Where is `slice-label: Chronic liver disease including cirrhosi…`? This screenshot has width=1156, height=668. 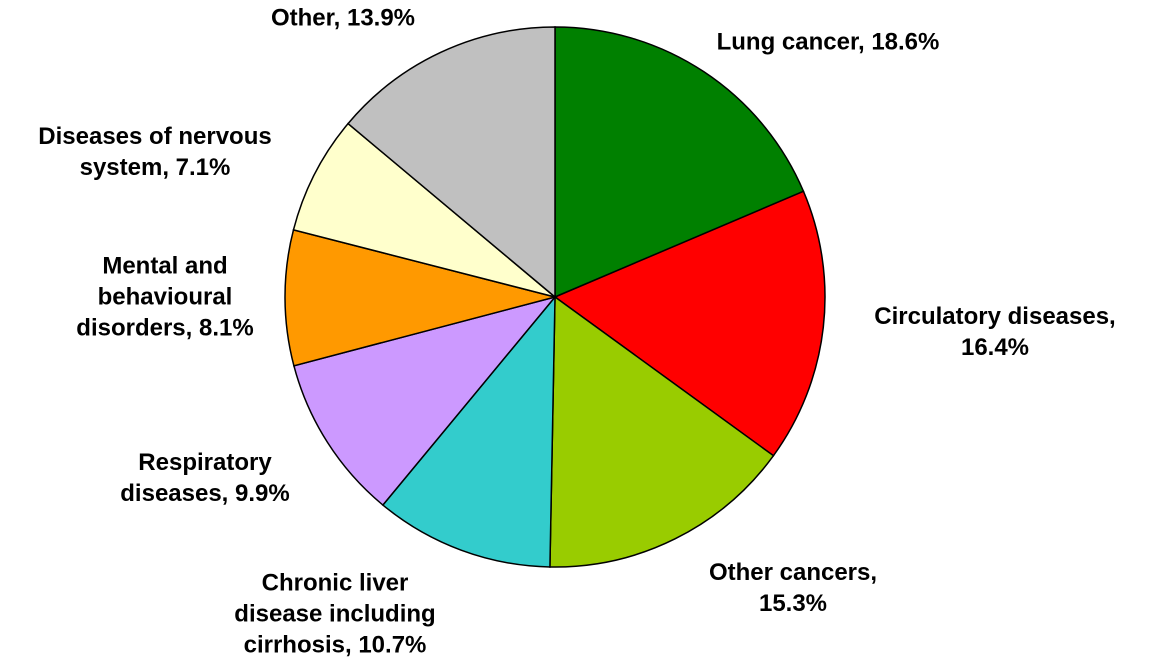
slice-label: Chronic liver disease including cirrhosi… is located at coordinates (335, 614).